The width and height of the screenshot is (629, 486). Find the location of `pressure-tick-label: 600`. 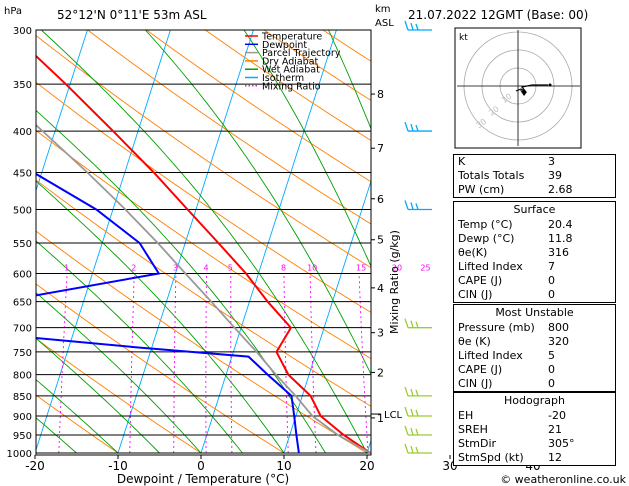

pressure-tick-label: 600 is located at coordinates (22, 275).